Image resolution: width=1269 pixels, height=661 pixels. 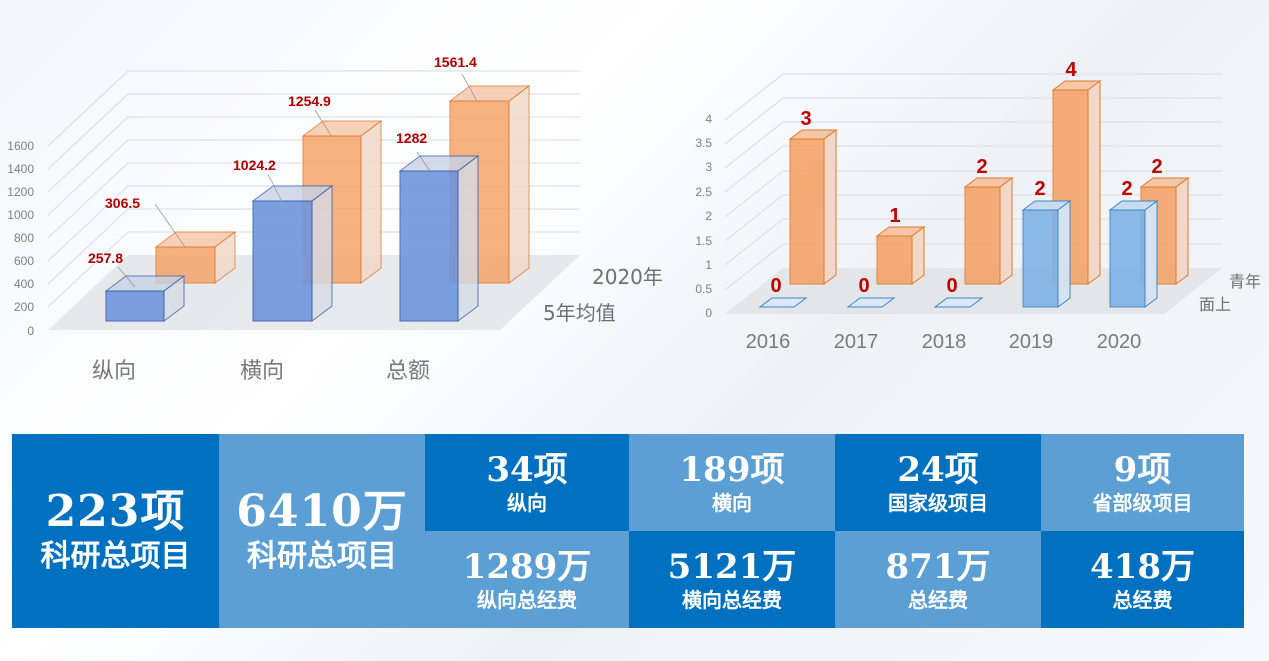 I want to click on series-label-2020: 2020年, so click(x=627, y=277).